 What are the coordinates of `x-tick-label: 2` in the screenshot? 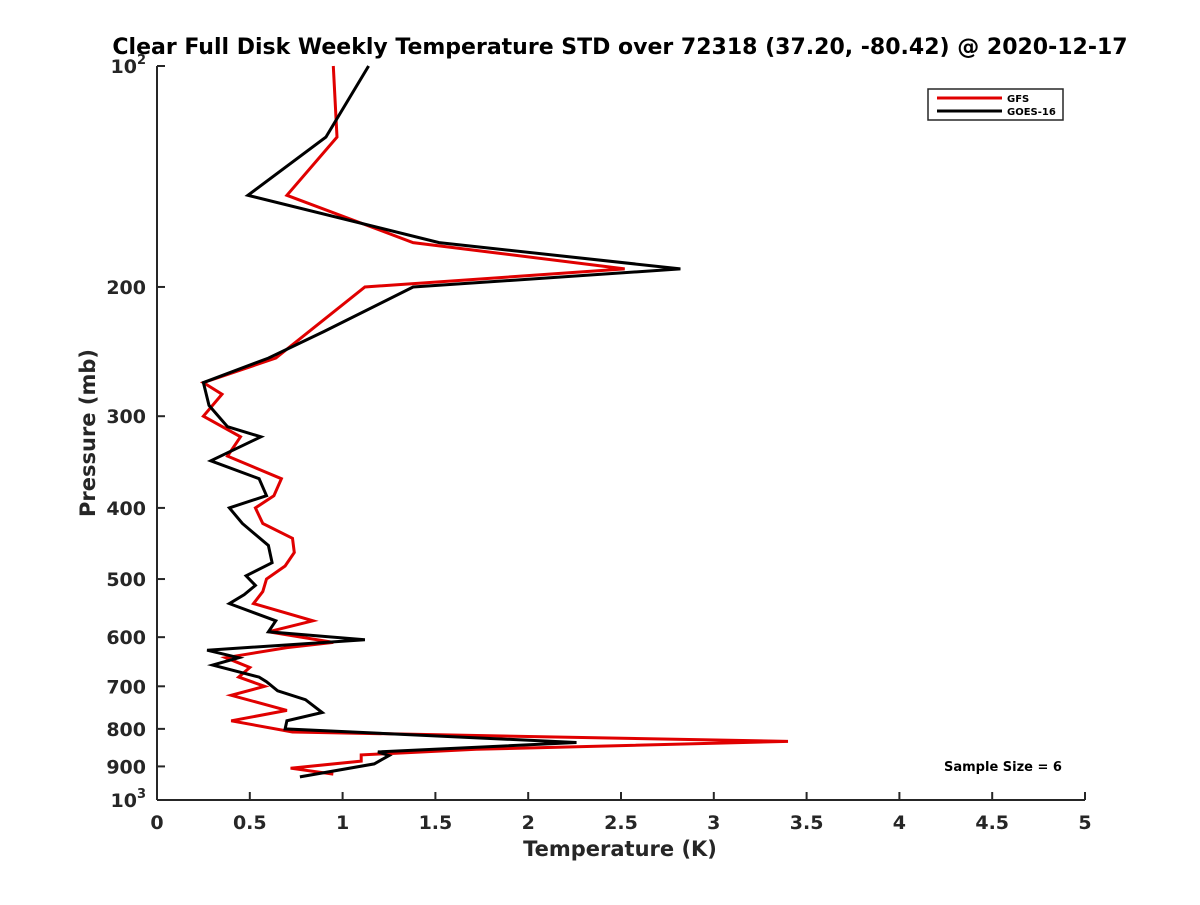 It's located at (528, 823).